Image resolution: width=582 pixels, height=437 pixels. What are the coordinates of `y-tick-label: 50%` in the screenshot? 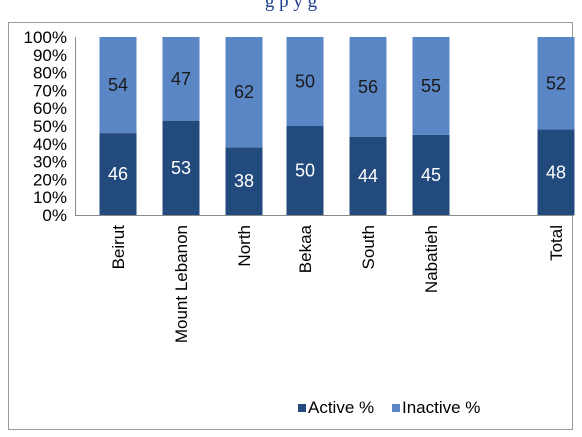 It's located at (50, 126).